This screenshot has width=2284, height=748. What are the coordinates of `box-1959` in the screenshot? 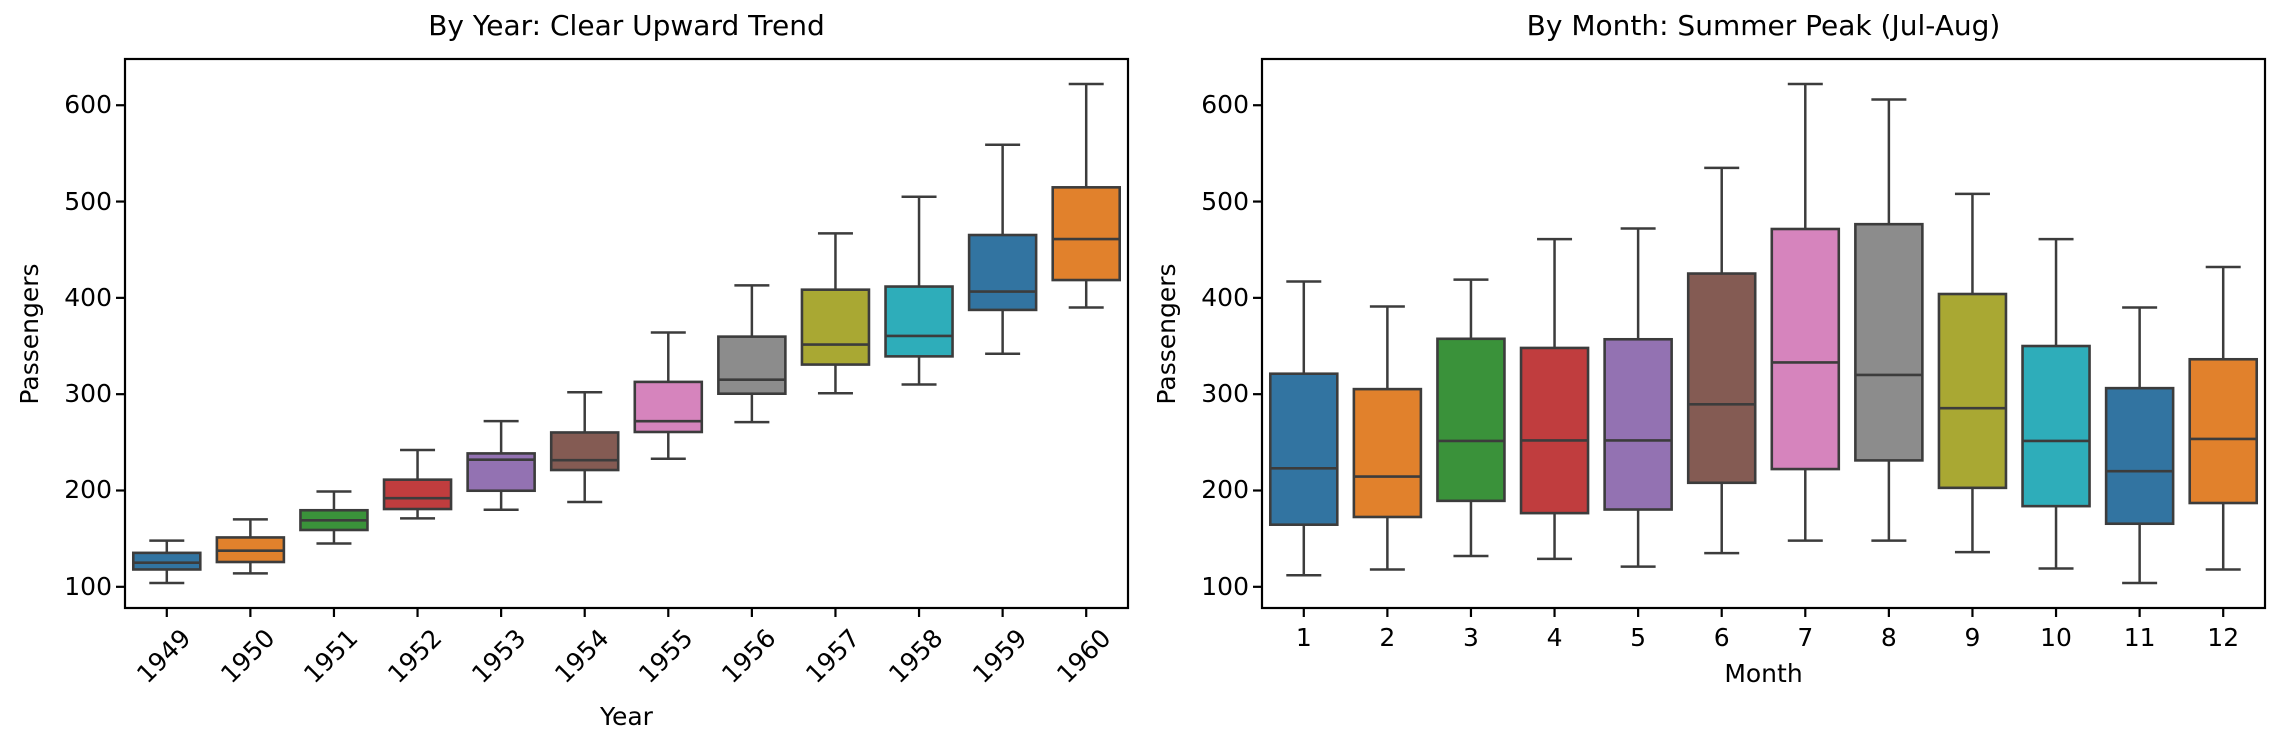 It's located at (1002, 249).